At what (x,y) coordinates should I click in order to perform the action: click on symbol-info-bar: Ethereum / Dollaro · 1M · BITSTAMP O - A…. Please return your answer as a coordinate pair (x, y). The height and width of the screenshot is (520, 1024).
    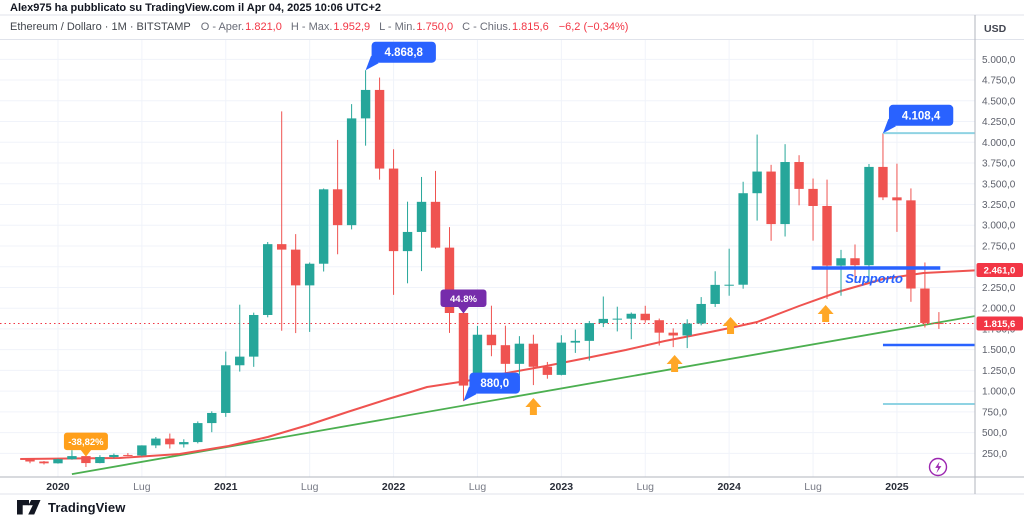
    Looking at the image, I should click on (319, 27).